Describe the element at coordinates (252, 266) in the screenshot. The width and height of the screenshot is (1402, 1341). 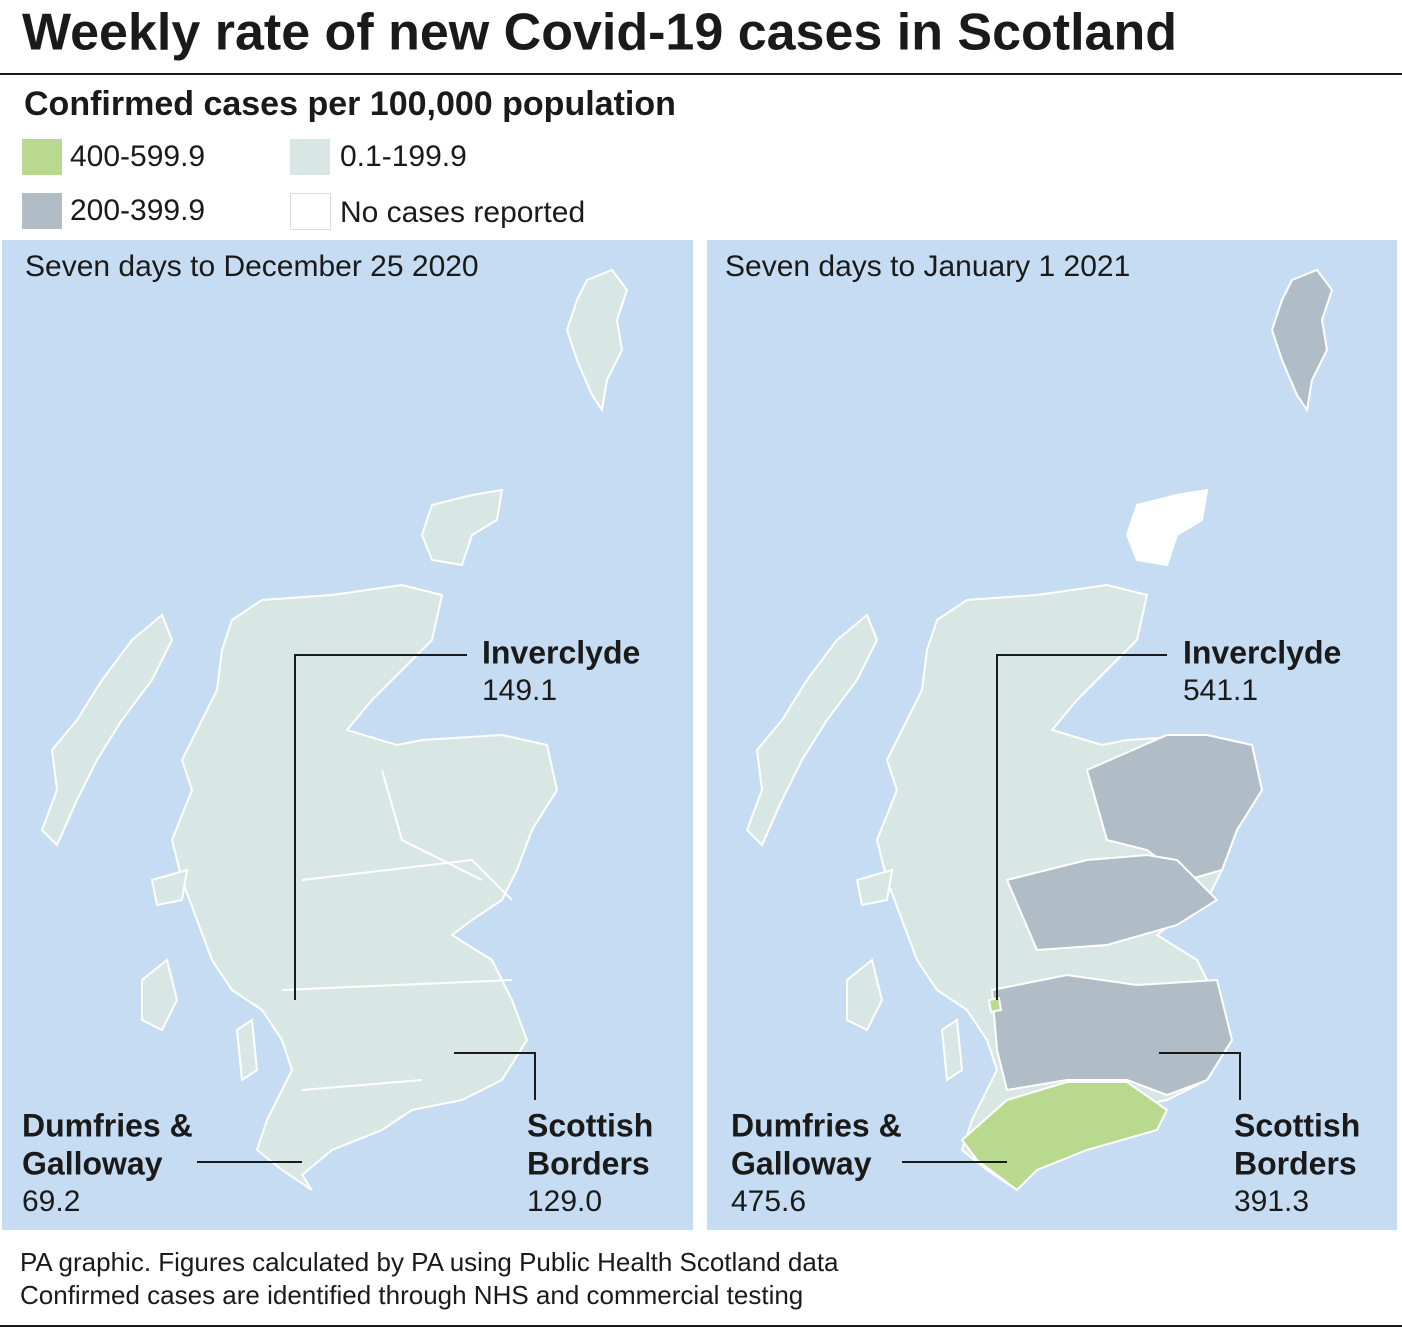
I see `panel-title: Seven days to December 25 2020` at that location.